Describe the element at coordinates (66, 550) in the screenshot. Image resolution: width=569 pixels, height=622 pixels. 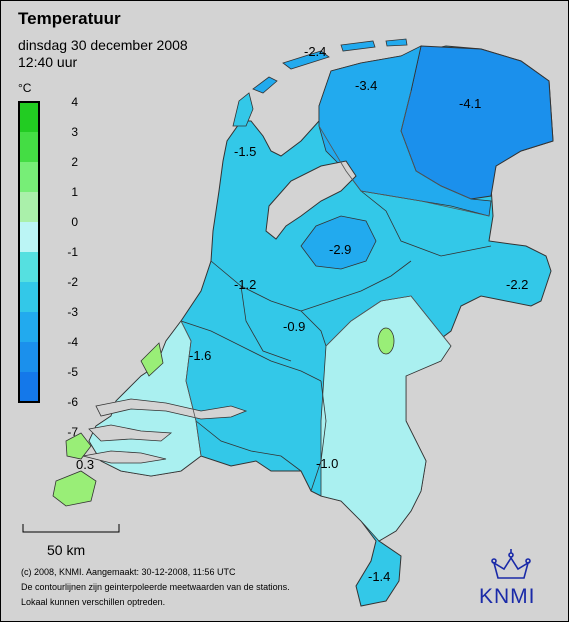
I see `scale-bar-label: 50 km` at that location.